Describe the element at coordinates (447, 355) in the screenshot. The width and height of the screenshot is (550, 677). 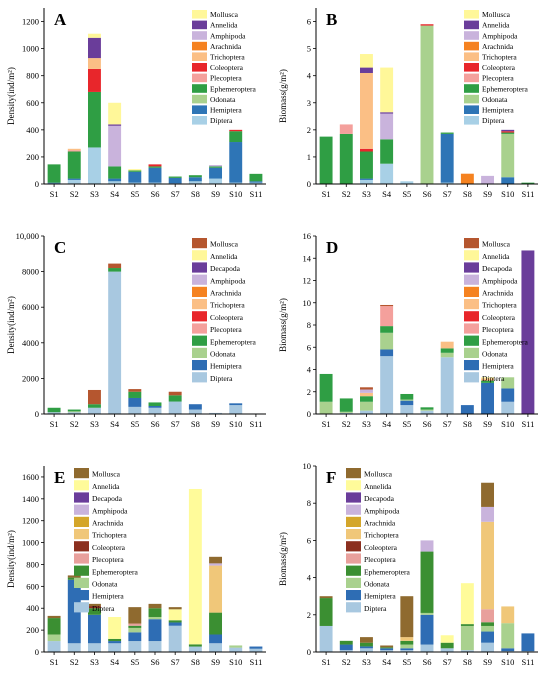
I see `bar-odonata-s7` at that location.